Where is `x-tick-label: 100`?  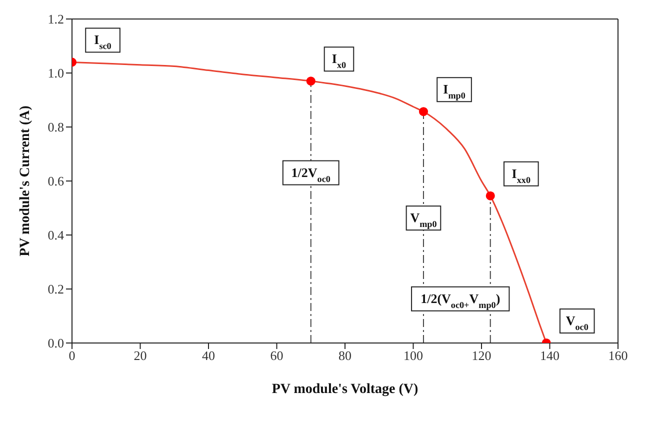 x-tick-label: 100 is located at coordinates (413, 356).